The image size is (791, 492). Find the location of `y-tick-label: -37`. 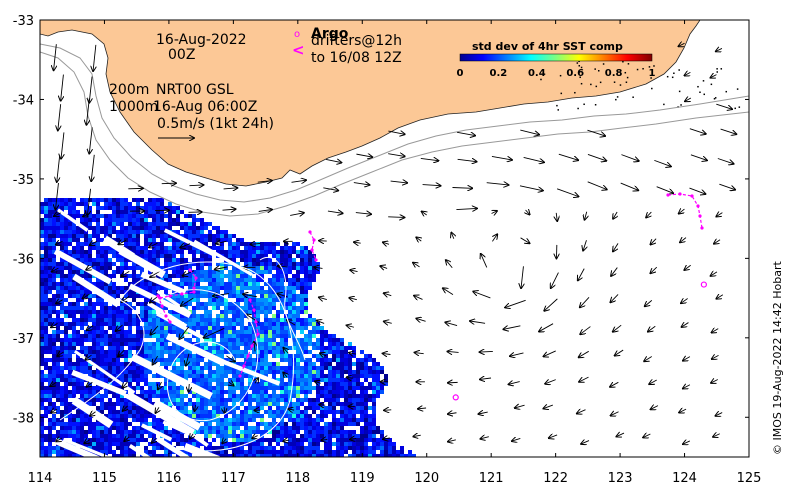

y-tick-label: -37 is located at coordinates (23, 339).